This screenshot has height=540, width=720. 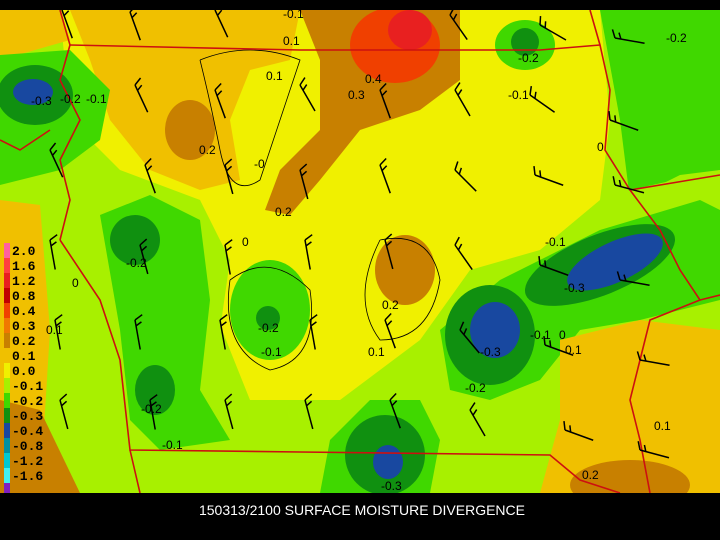 I want to click on legend-label: -0.2, so click(x=27, y=401).